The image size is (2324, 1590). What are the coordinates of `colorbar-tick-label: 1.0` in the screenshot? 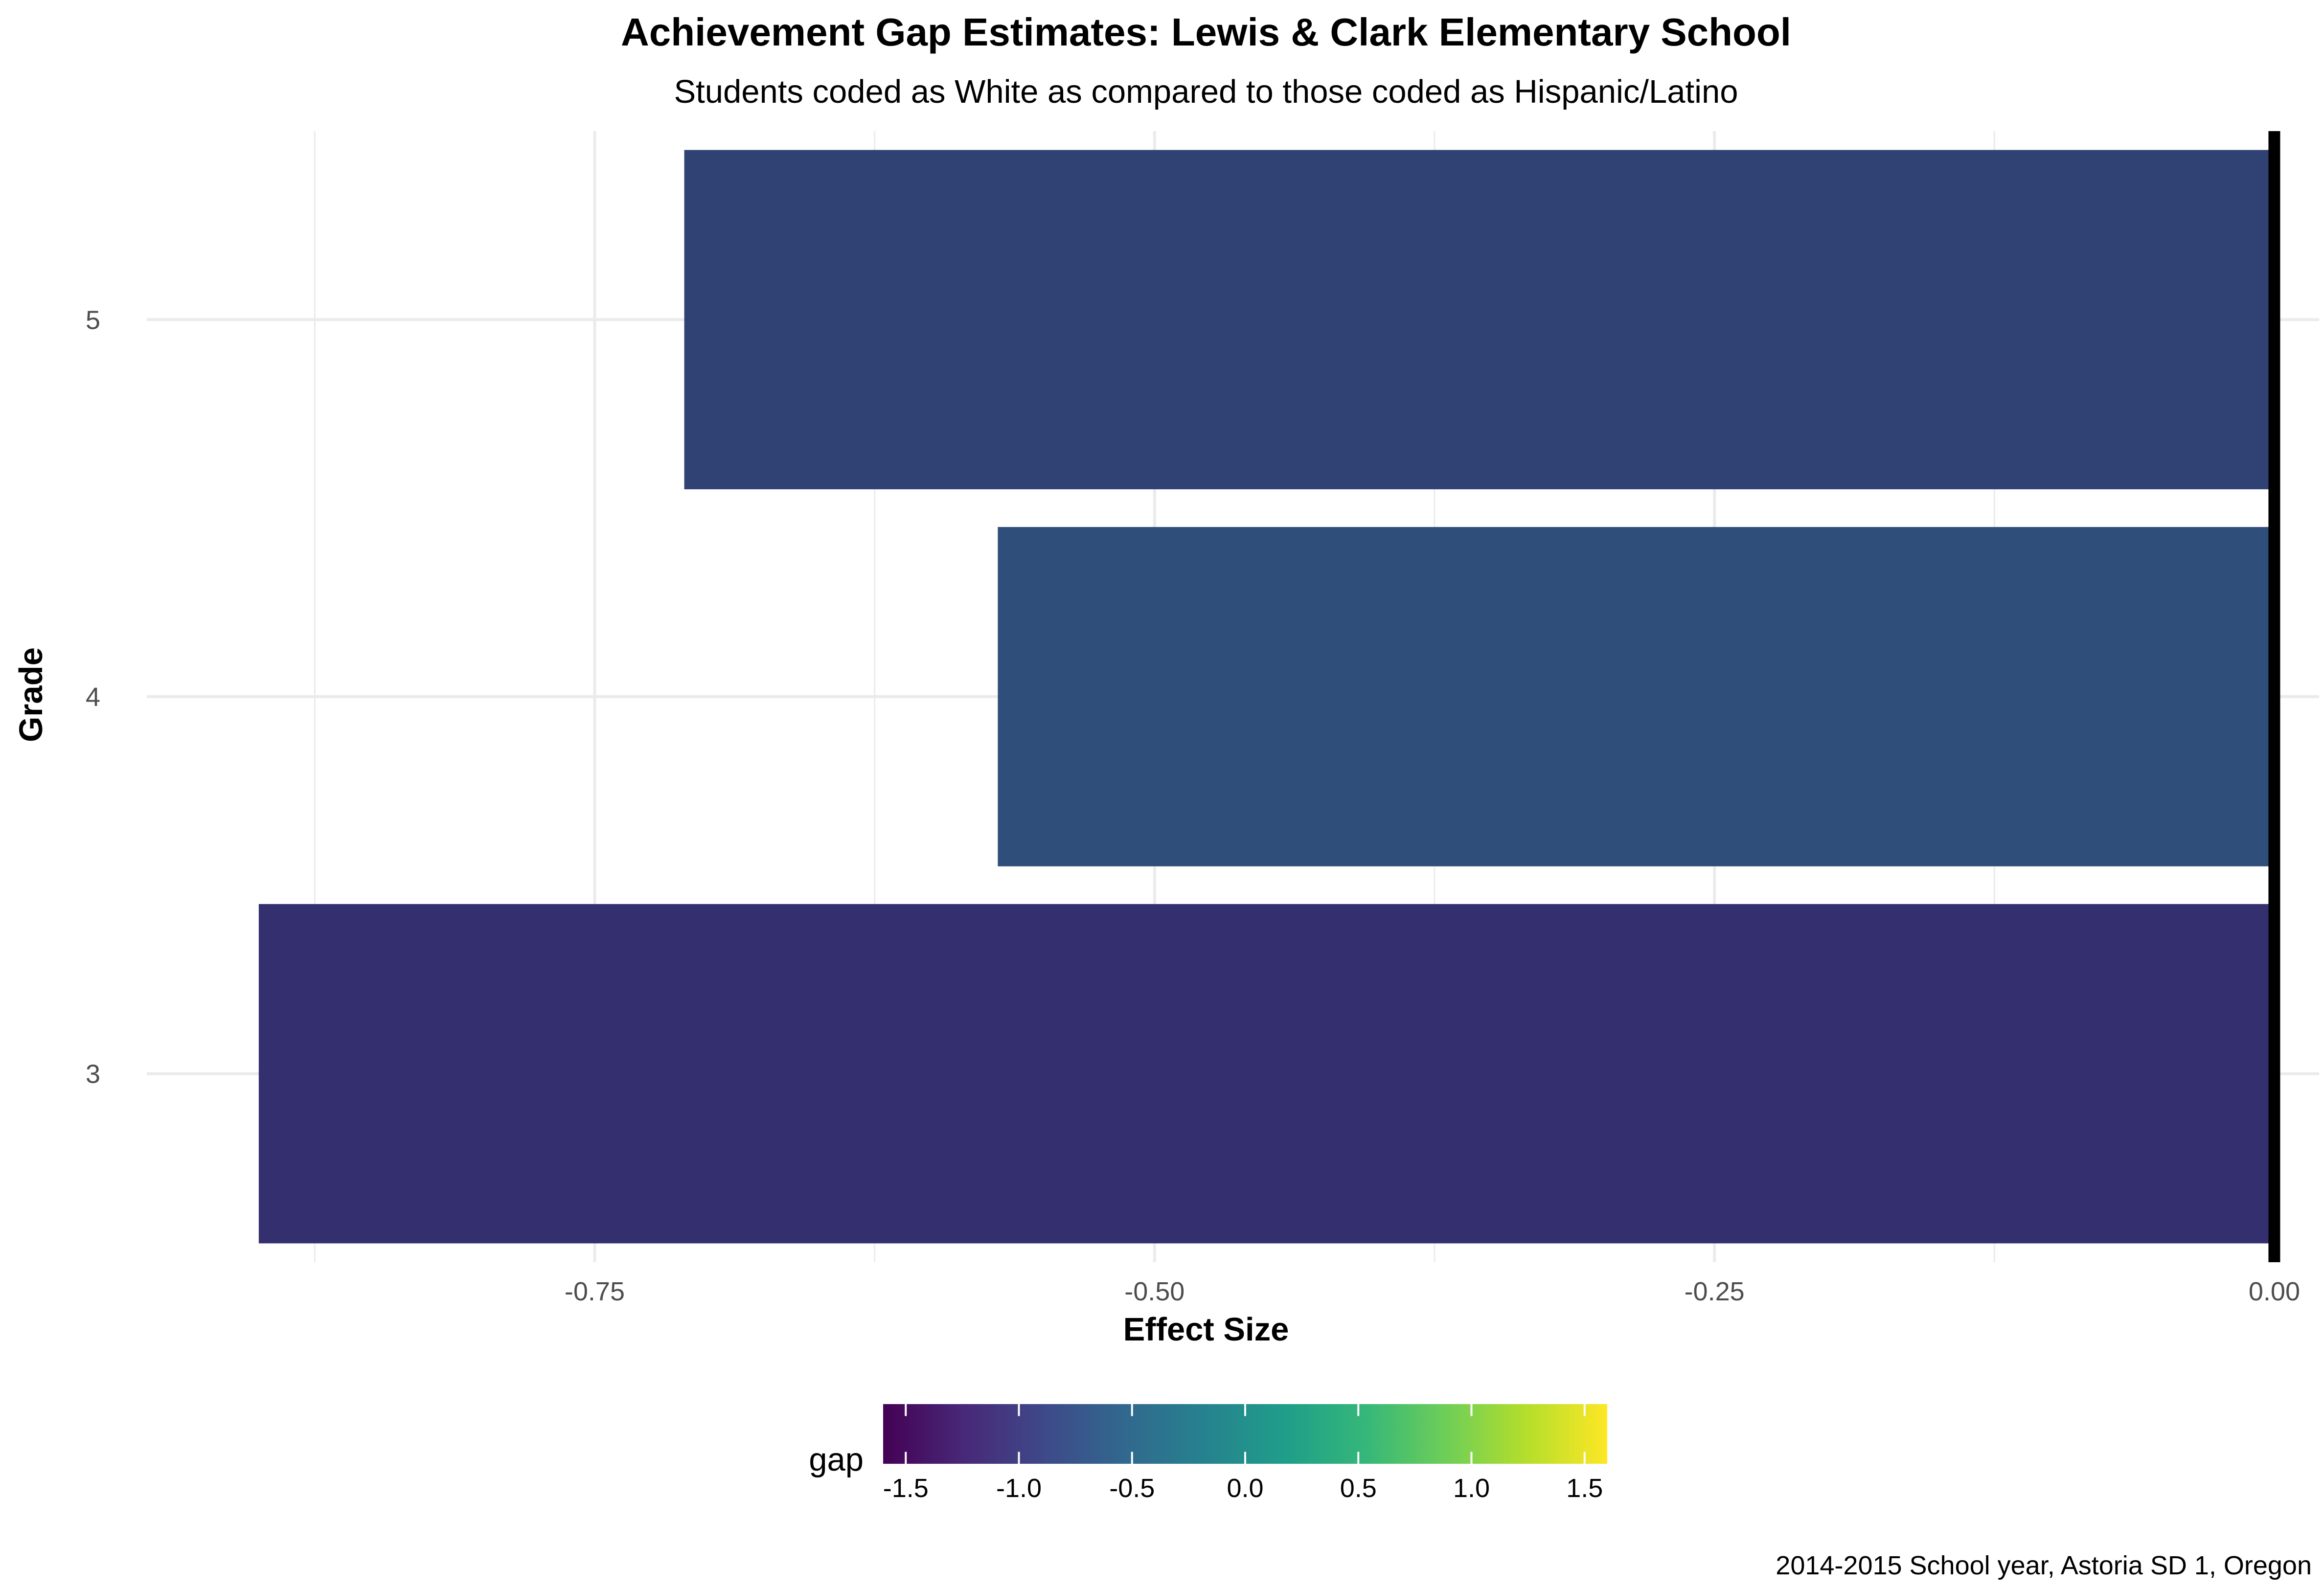 It's located at (1472, 1489).